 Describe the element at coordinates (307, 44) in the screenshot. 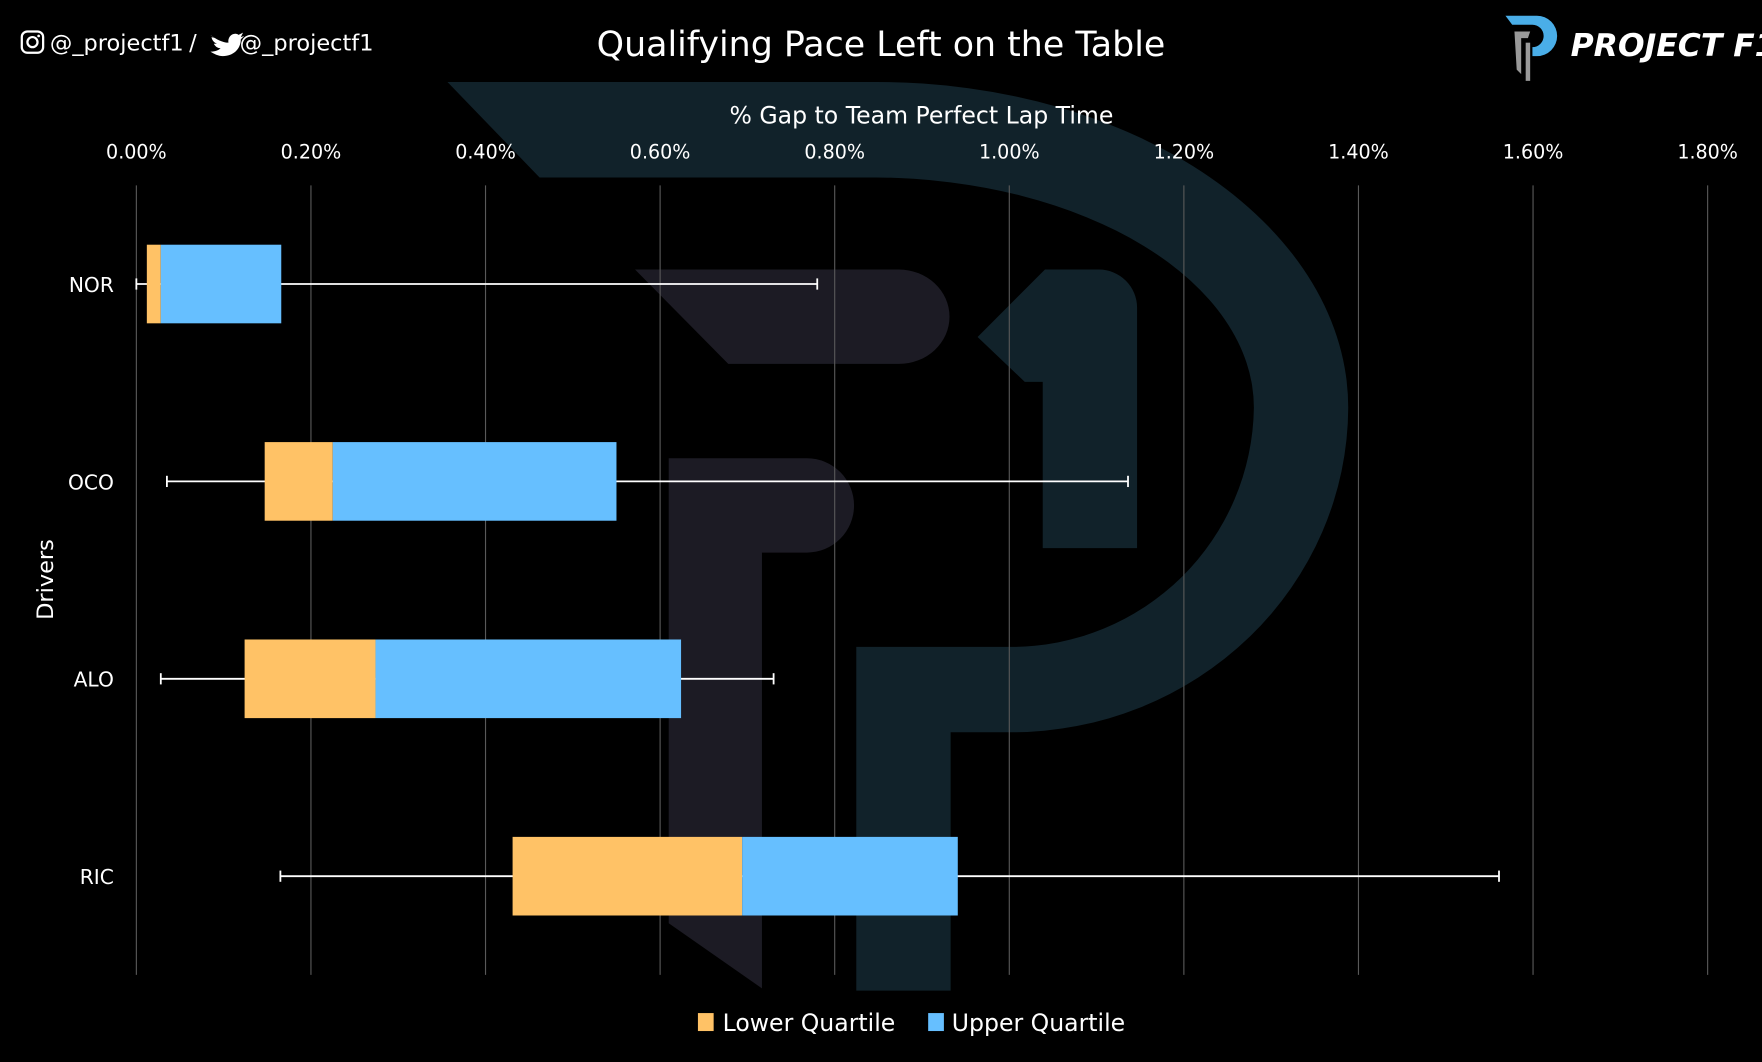

I see `twitter-handle: @_projectf1` at that location.